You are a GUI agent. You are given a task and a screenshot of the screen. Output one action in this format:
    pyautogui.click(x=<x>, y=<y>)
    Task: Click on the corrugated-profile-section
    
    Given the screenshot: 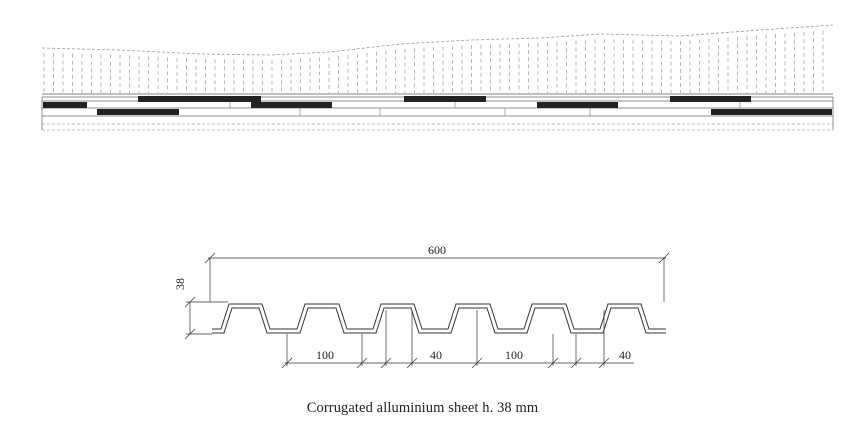 What is the action you would take?
    pyautogui.click(x=439, y=318)
    